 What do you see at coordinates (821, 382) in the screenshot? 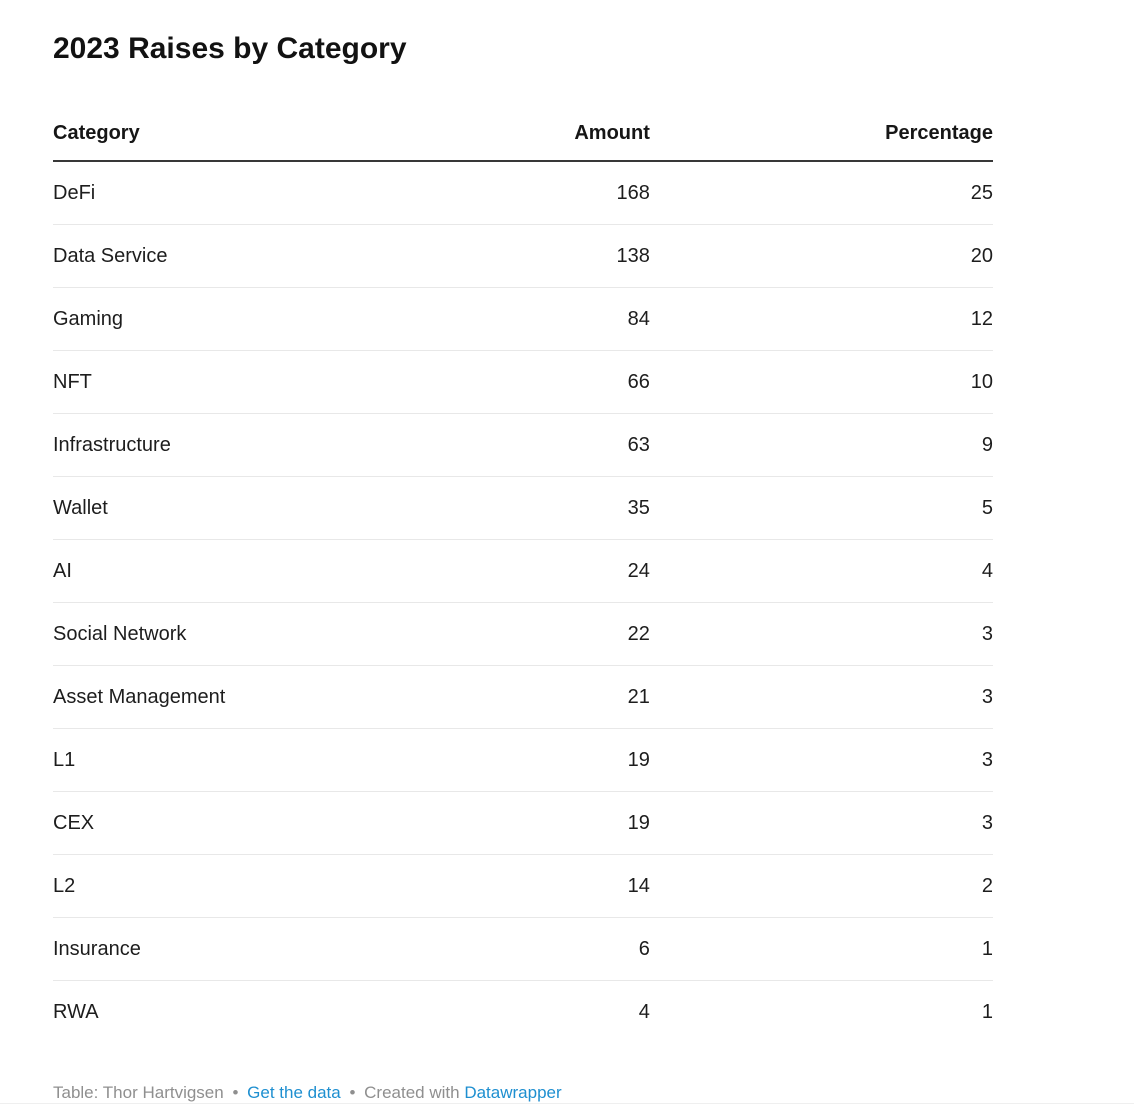
I see `percentage-cell: 10` at bounding box center [821, 382].